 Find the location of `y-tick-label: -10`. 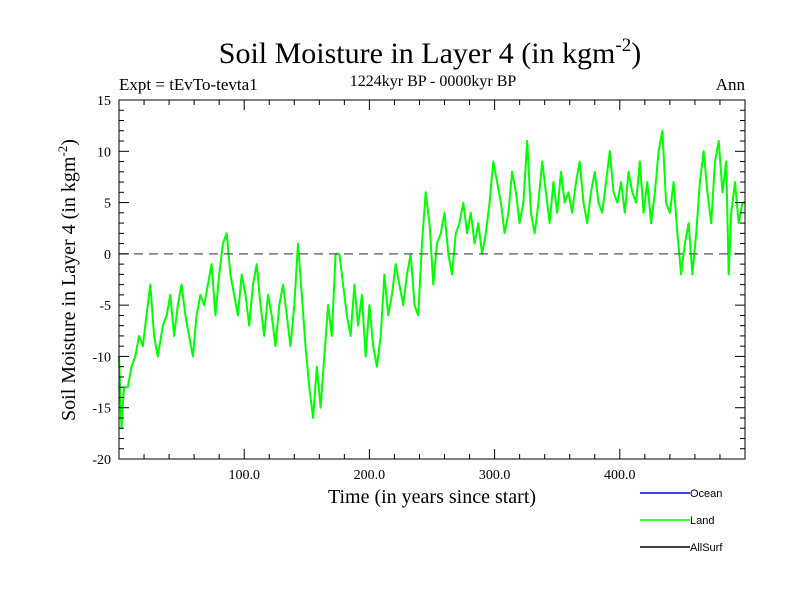

y-tick-label: -10 is located at coordinates (101, 357).